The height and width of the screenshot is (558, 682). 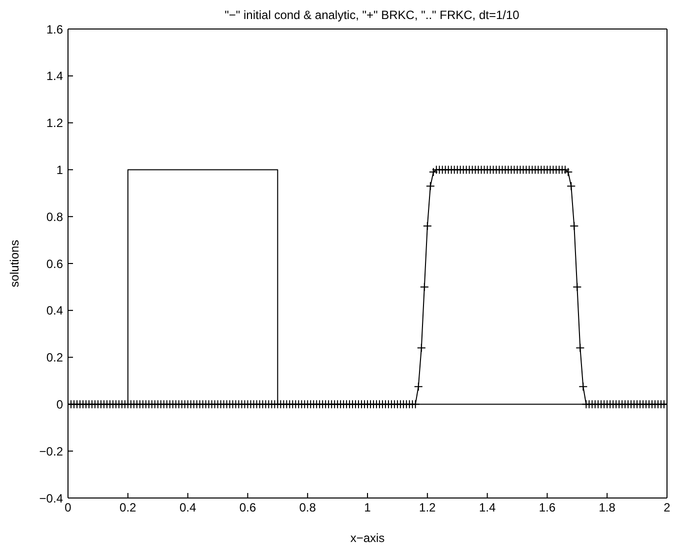 What do you see at coordinates (547, 507) in the screenshot?
I see `x-tick-label: 1.6` at bounding box center [547, 507].